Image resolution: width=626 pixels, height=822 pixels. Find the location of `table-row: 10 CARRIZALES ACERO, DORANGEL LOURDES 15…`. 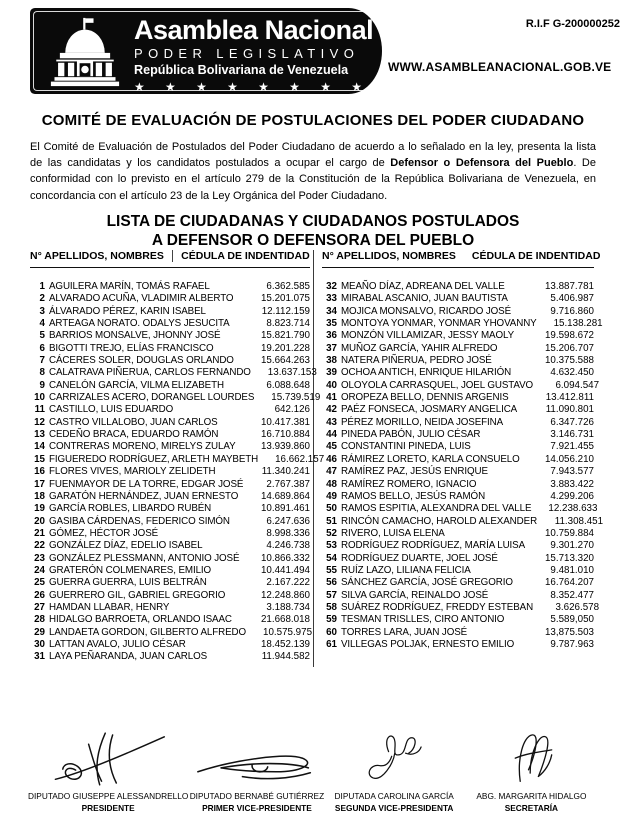

table-row: 10 CARRIZALES ACERO, DORANGEL LOURDES 15… is located at coordinates (175, 398).